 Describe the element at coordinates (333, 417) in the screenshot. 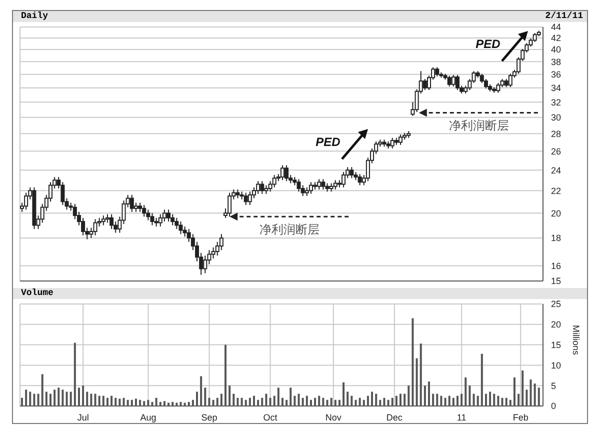

I see `x-tick-label: Nov` at that location.